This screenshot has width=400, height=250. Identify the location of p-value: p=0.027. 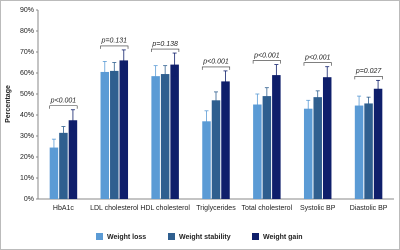
(369, 71).